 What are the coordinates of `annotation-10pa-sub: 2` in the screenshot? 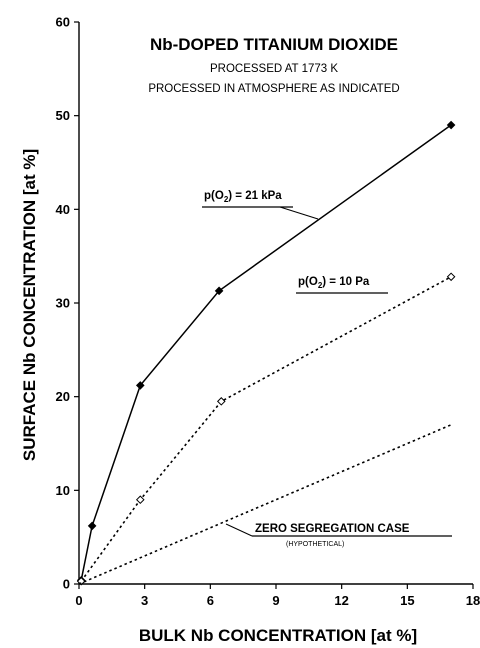 It's located at (320, 285).